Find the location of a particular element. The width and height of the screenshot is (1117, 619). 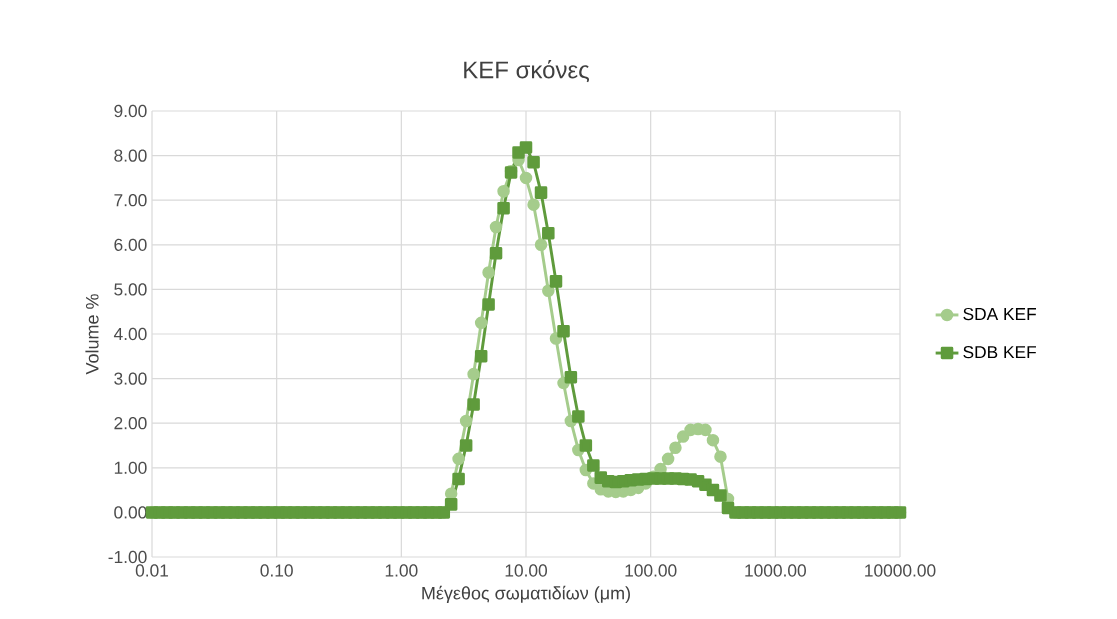

y-tick-label: 1.00 is located at coordinates (130, 467).